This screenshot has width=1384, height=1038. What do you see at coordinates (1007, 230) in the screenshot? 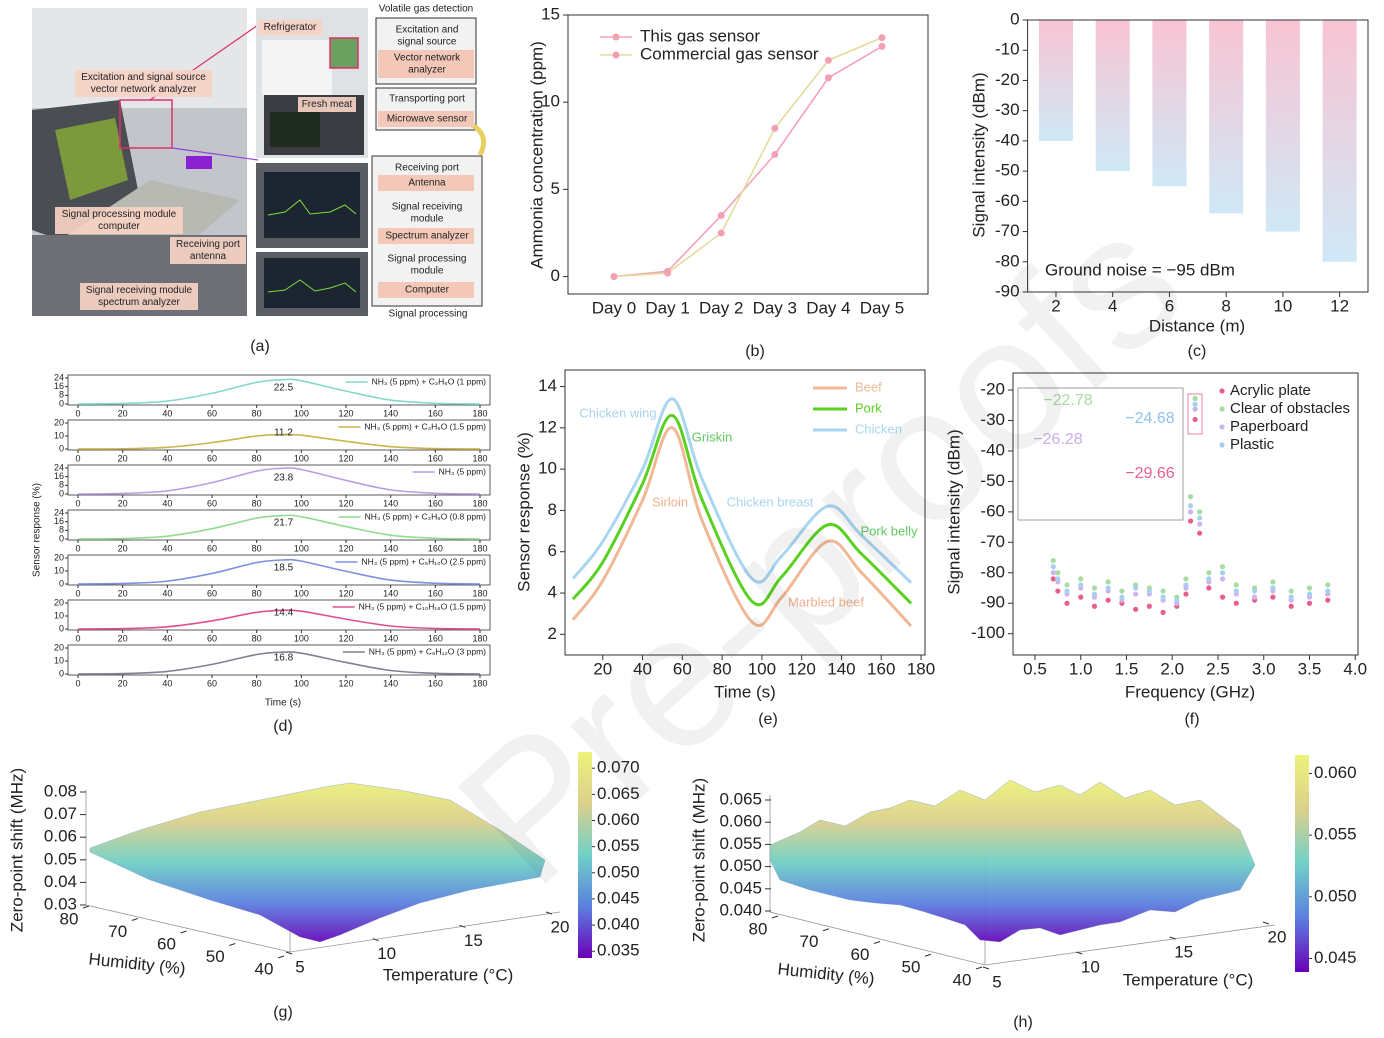
I see `y-tick-label: -70` at bounding box center [1007, 230].